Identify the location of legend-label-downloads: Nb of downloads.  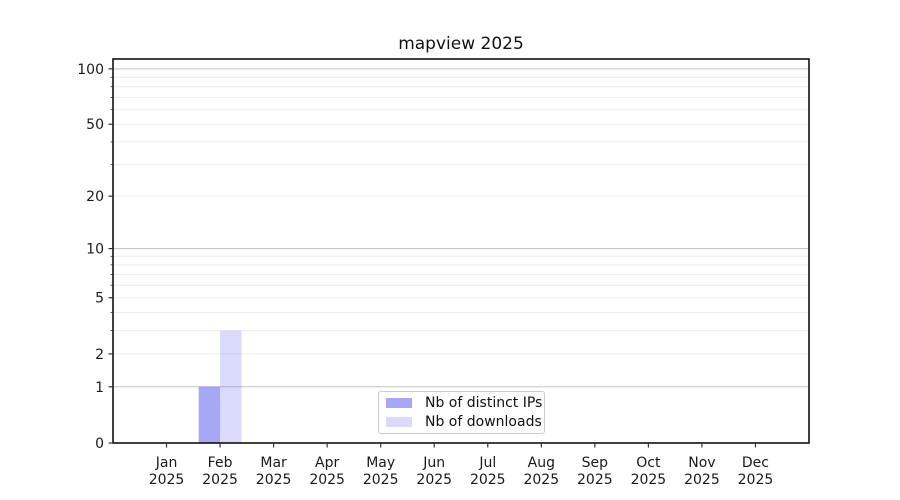
(483, 422).